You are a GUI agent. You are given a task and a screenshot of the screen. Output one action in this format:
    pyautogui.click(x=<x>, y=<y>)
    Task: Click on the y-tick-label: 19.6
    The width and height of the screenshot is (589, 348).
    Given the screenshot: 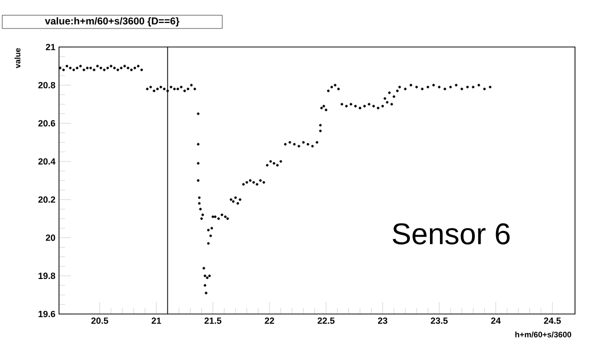 What is the action you would take?
    pyautogui.click(x=47, y=314)
    